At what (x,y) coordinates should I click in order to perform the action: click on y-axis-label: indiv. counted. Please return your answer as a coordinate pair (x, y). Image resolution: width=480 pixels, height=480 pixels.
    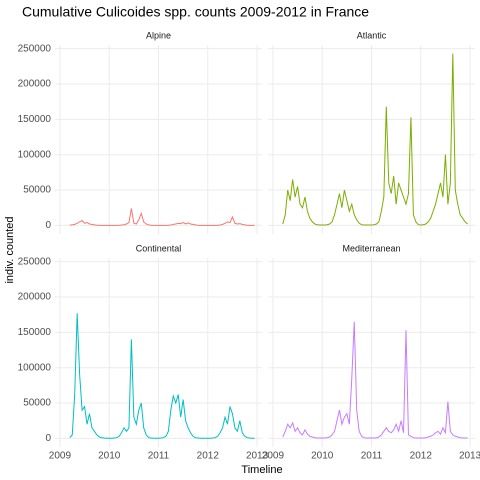
    Looking at the image, I should click on (10, 249).